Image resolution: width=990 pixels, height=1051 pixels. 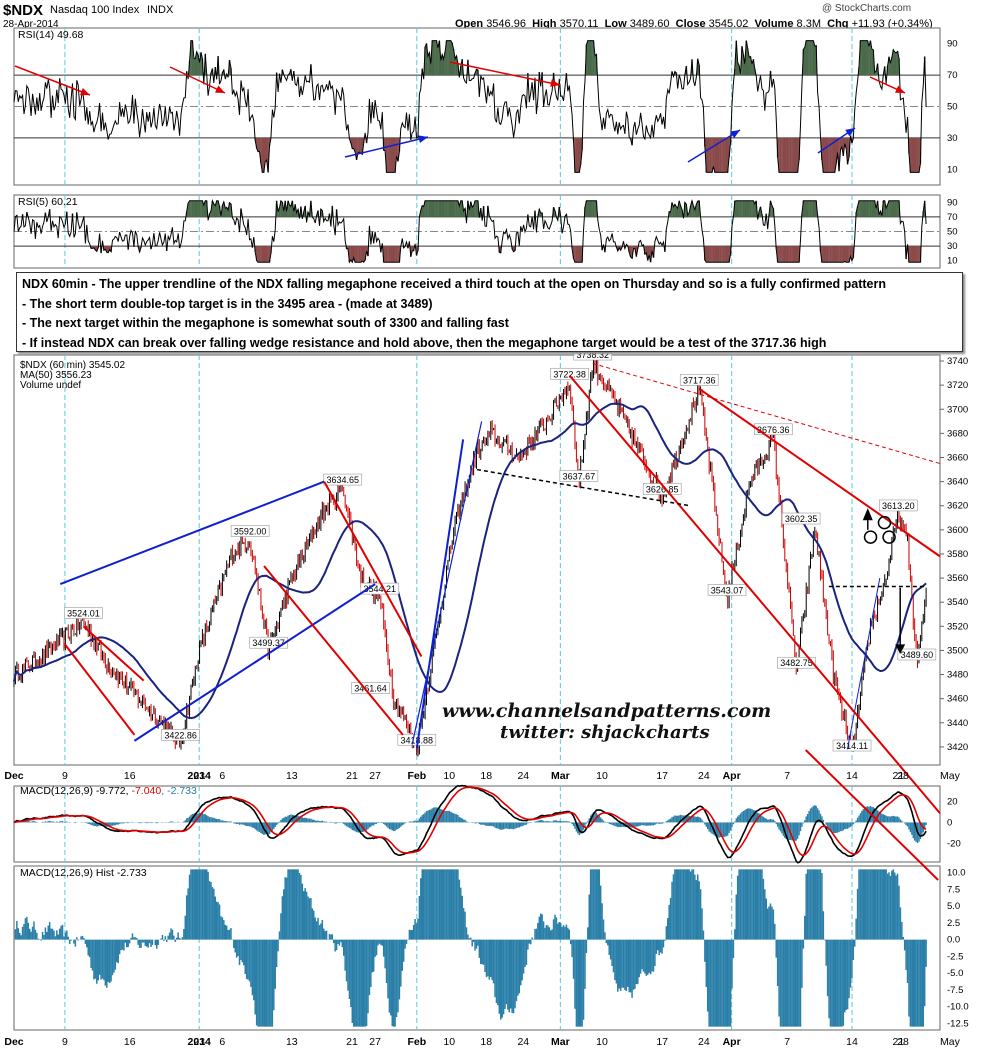 What do you see at coordinates (952, 44) in the screenshot?
I see `rsi-tick-label: 90` at bounding box center [952, 44].